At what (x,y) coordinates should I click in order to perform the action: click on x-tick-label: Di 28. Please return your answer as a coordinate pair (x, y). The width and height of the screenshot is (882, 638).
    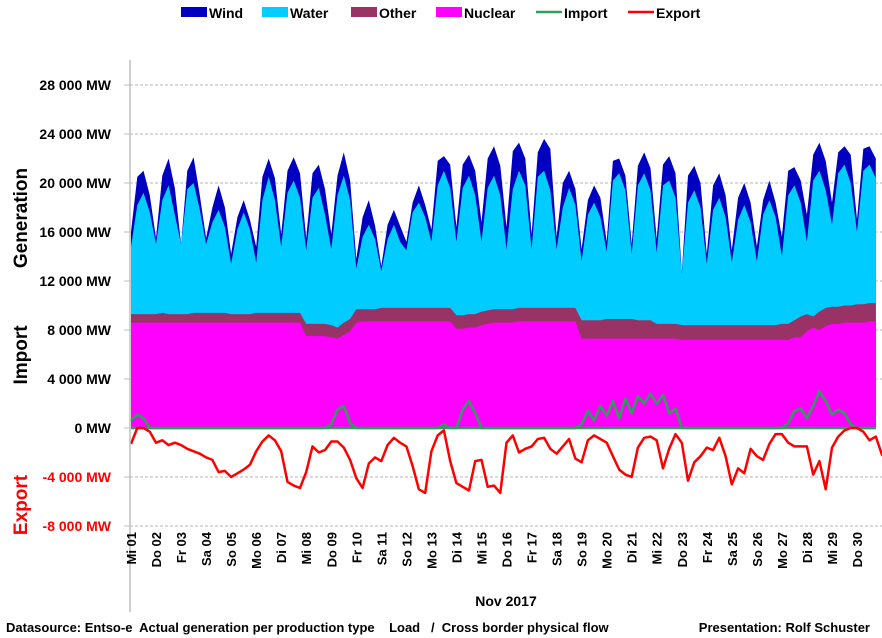
    Looking at the image, I should click on (807, 547).